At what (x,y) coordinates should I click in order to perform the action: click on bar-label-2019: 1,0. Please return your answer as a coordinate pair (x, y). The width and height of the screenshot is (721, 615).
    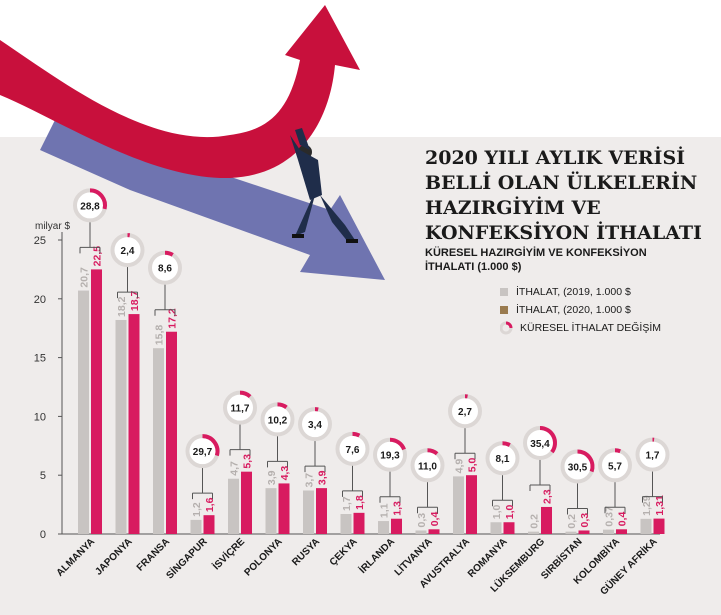
    Looking at the image, I should click on (497, 511).